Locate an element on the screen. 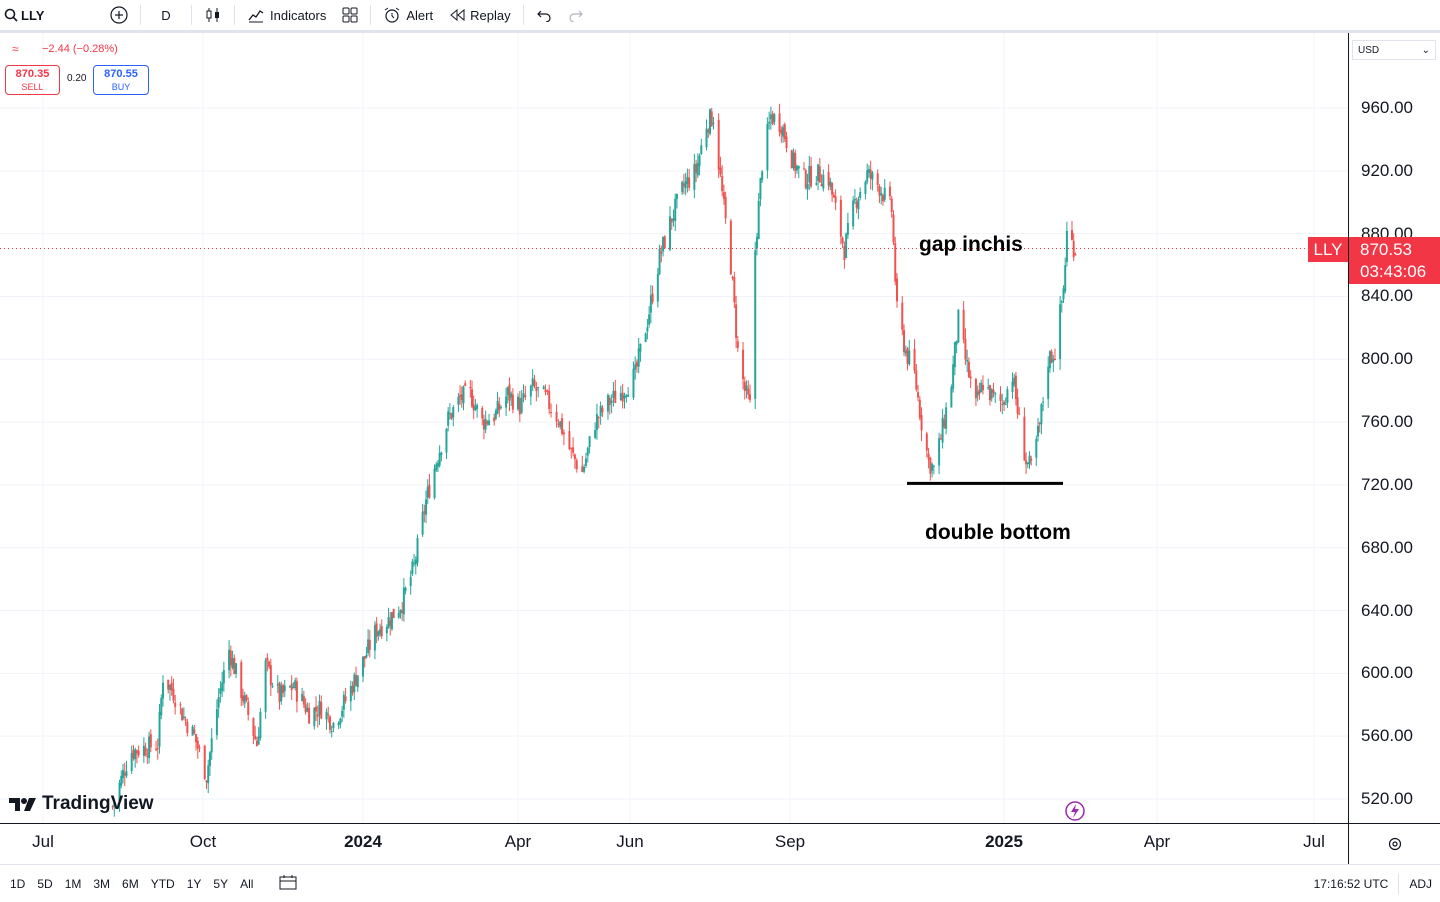 The image size is (1440, 902). range-button: 1Y is located at coordinates (194, 883).